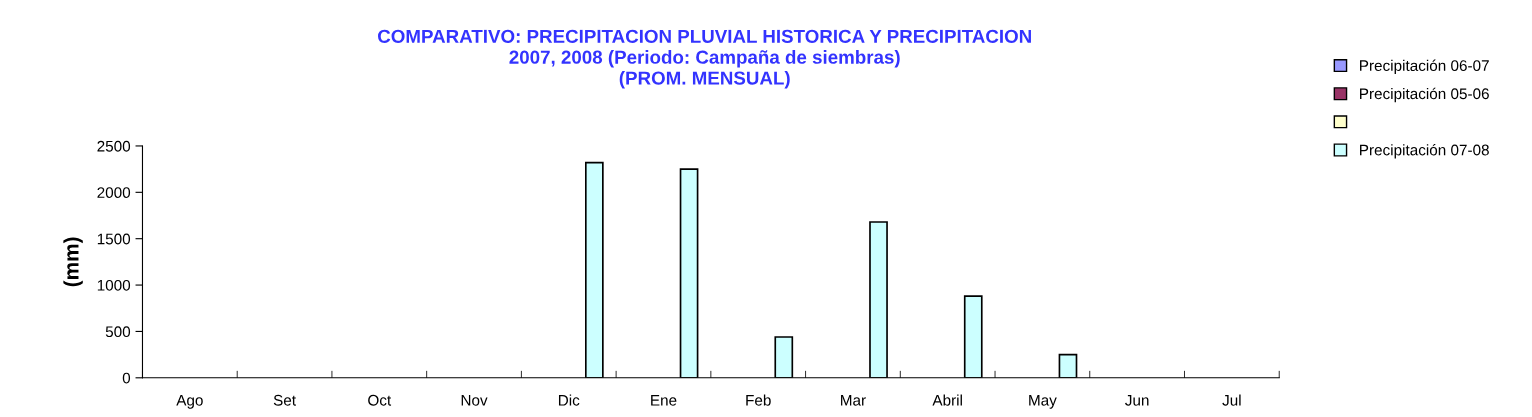  Describe the element at coordinates (126, 378) in the screenshot. I see `y-tick-label: 0` at that location.